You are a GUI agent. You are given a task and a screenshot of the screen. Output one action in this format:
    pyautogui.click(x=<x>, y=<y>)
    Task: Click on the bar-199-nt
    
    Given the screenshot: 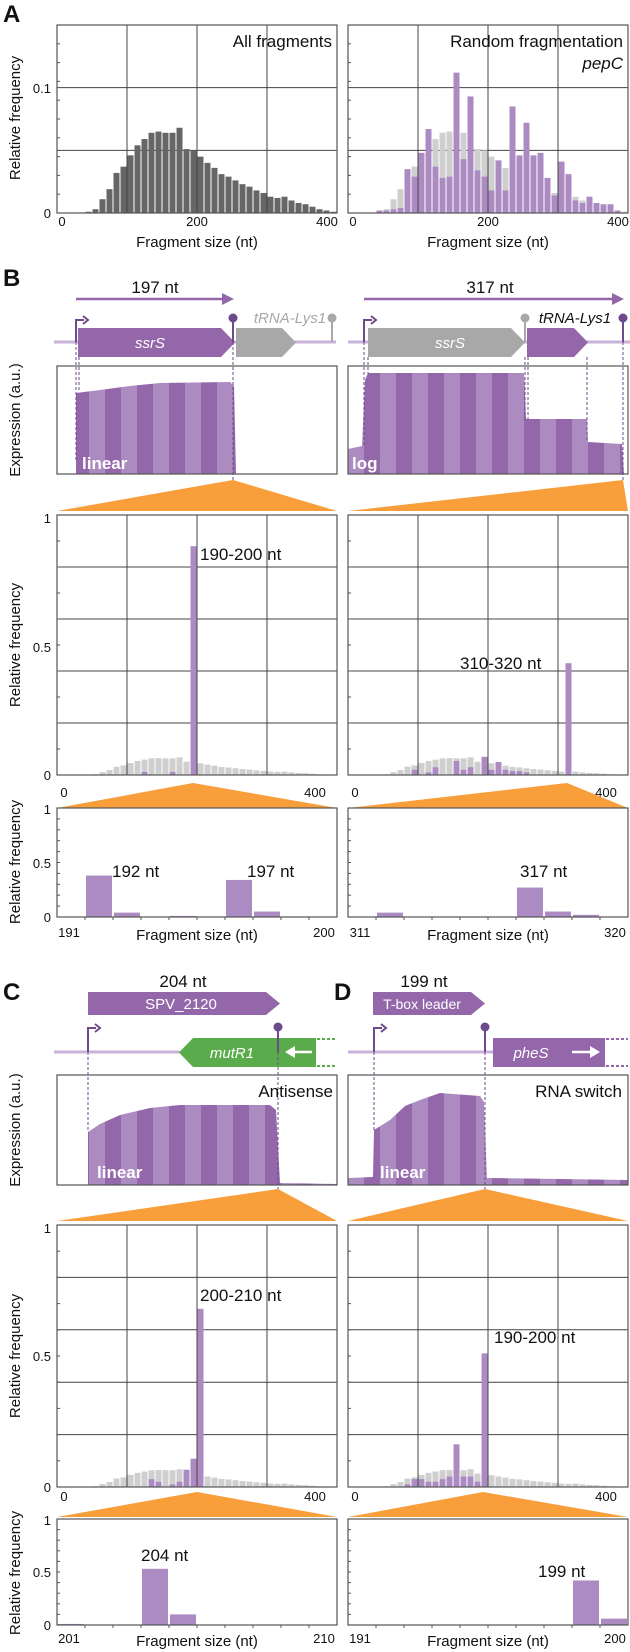 What is the action you would take?
    pyautogui.click(x=586, y=1602)
    